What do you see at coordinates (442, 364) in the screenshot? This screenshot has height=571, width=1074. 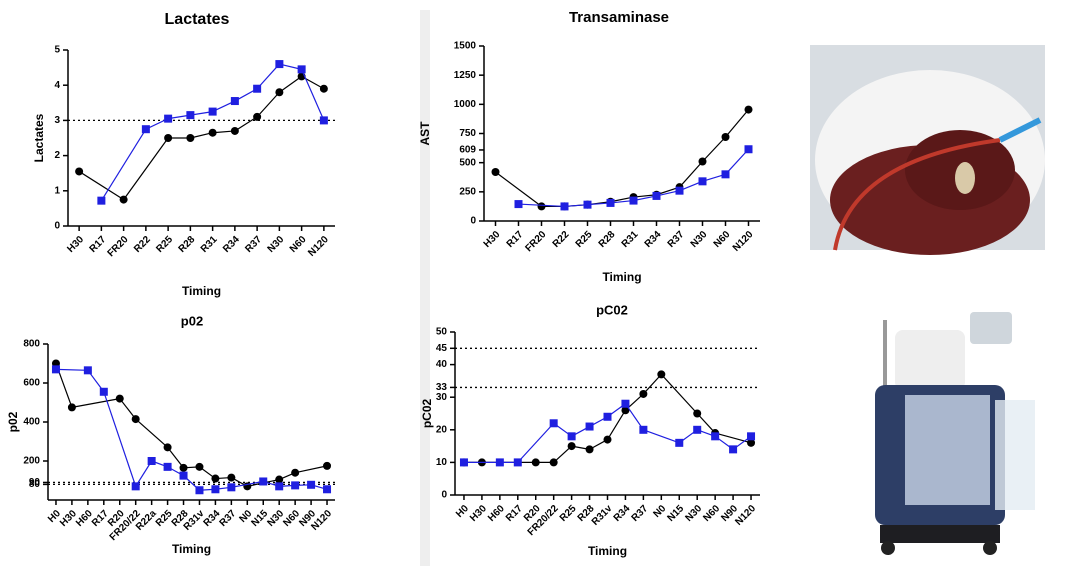 I see `y-tick-label: 40` at bounding box center [442, 364].